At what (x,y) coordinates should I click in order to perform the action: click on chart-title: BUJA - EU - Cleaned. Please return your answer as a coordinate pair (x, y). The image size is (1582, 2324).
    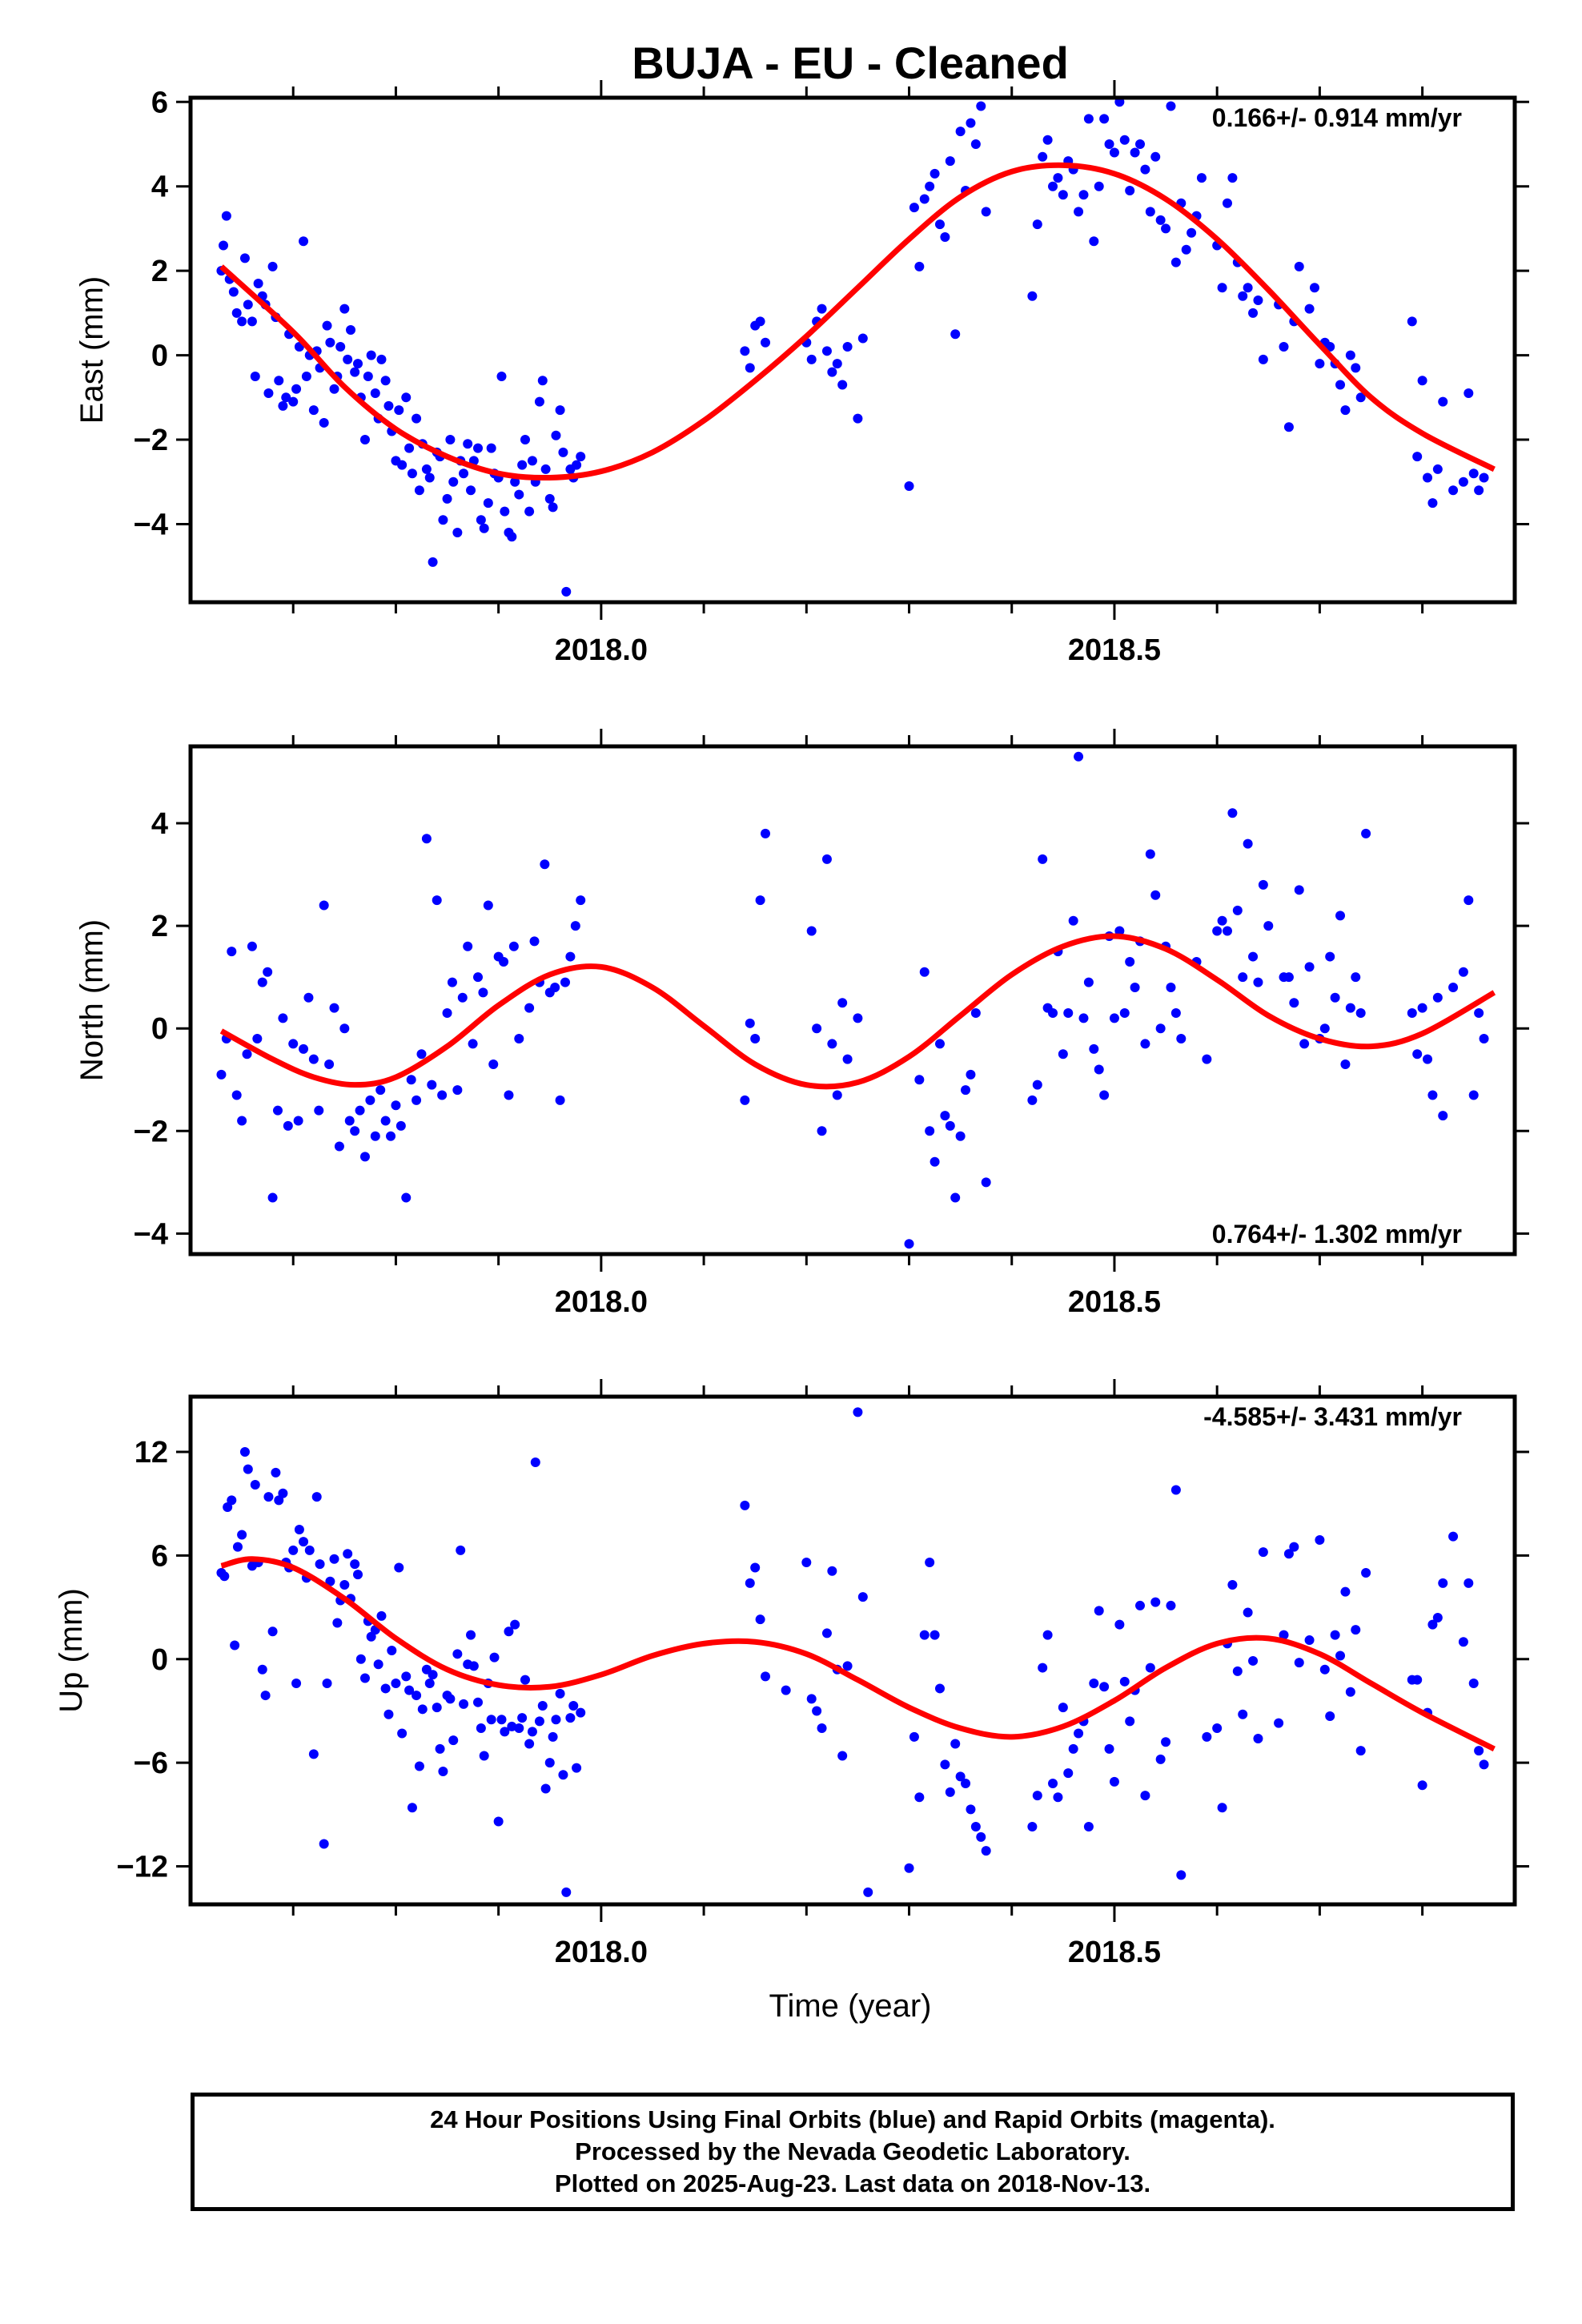
    Looking at the image, I should click on (850, 63).